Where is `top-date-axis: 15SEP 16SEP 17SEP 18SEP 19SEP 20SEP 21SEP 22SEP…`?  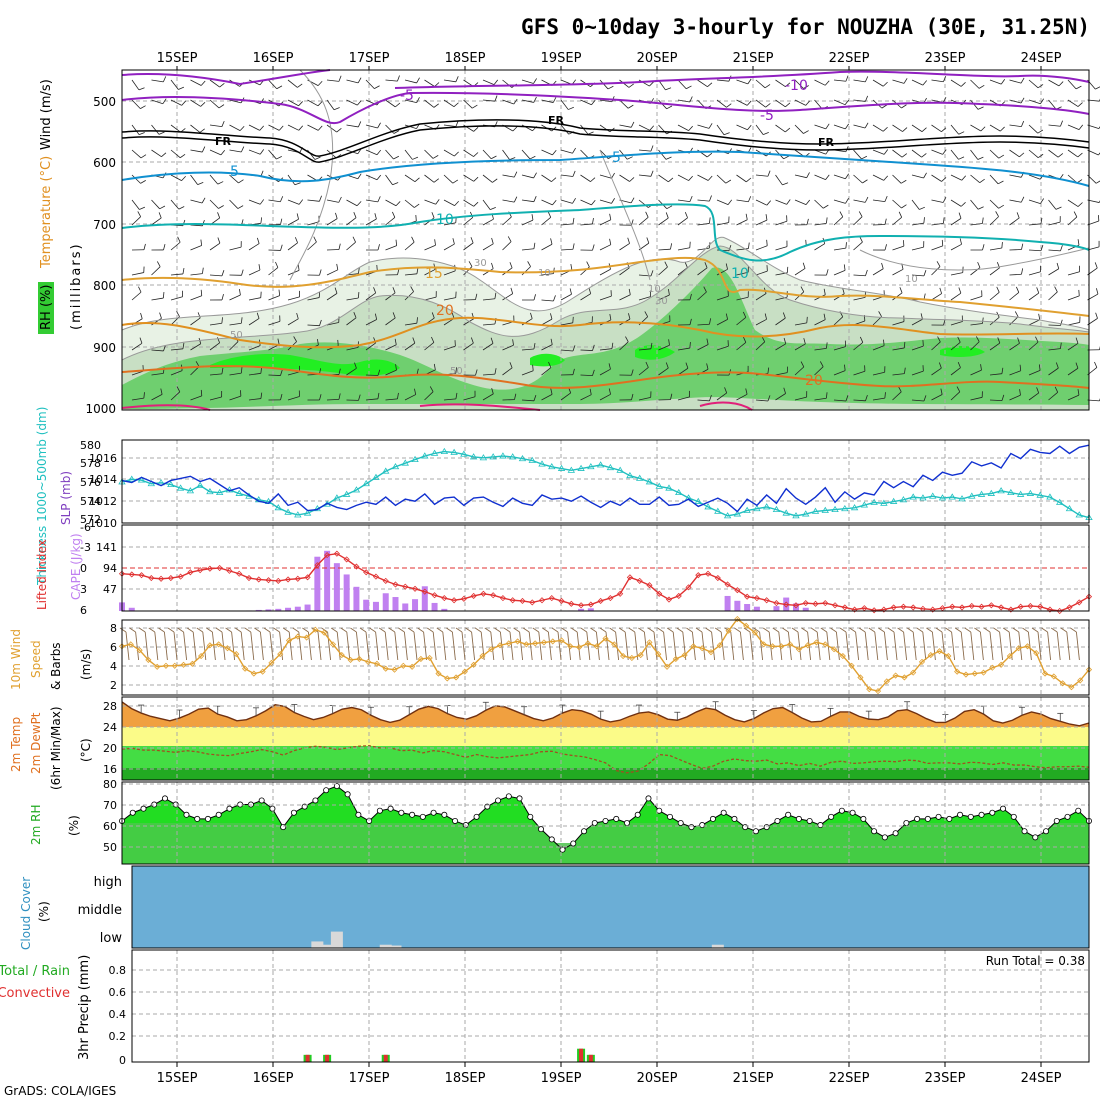
top-date-axis: 15SEP 16SEP 17SEP 18SEP 19SEP 20SEP 21SEP 22SEP… is located at coordinates (609, 60).